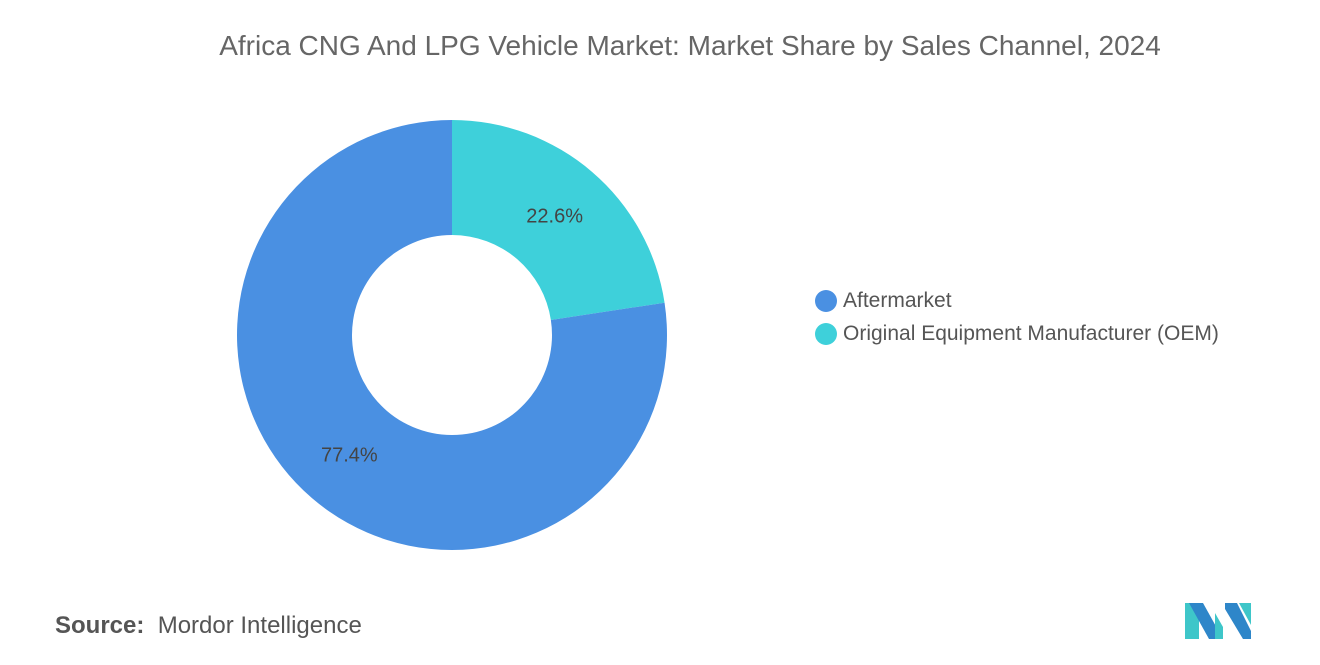 This screenshot has width=1320, height=665. I want to click on source-label: Source:, so click(100, 625).